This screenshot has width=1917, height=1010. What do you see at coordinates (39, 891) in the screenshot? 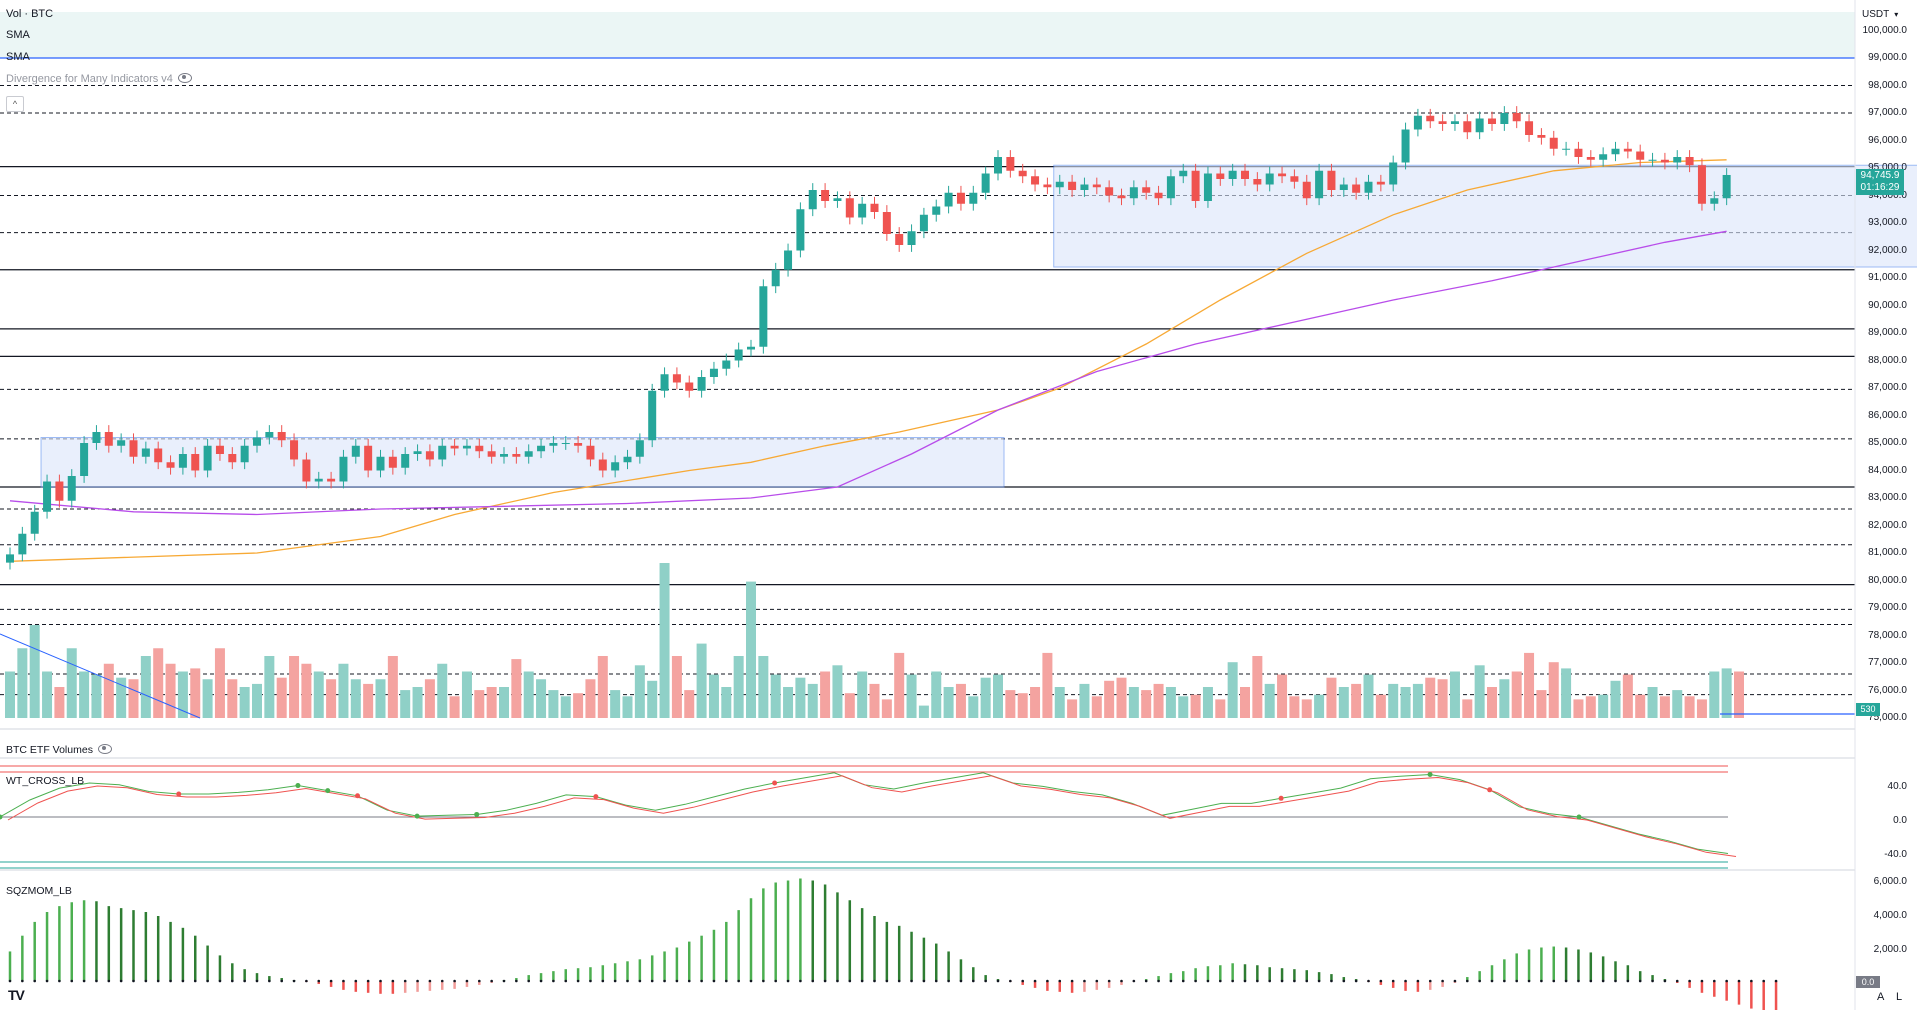
I see `sqz-pane-label: SQZMOM_LB` at bounding box center [39, 891].